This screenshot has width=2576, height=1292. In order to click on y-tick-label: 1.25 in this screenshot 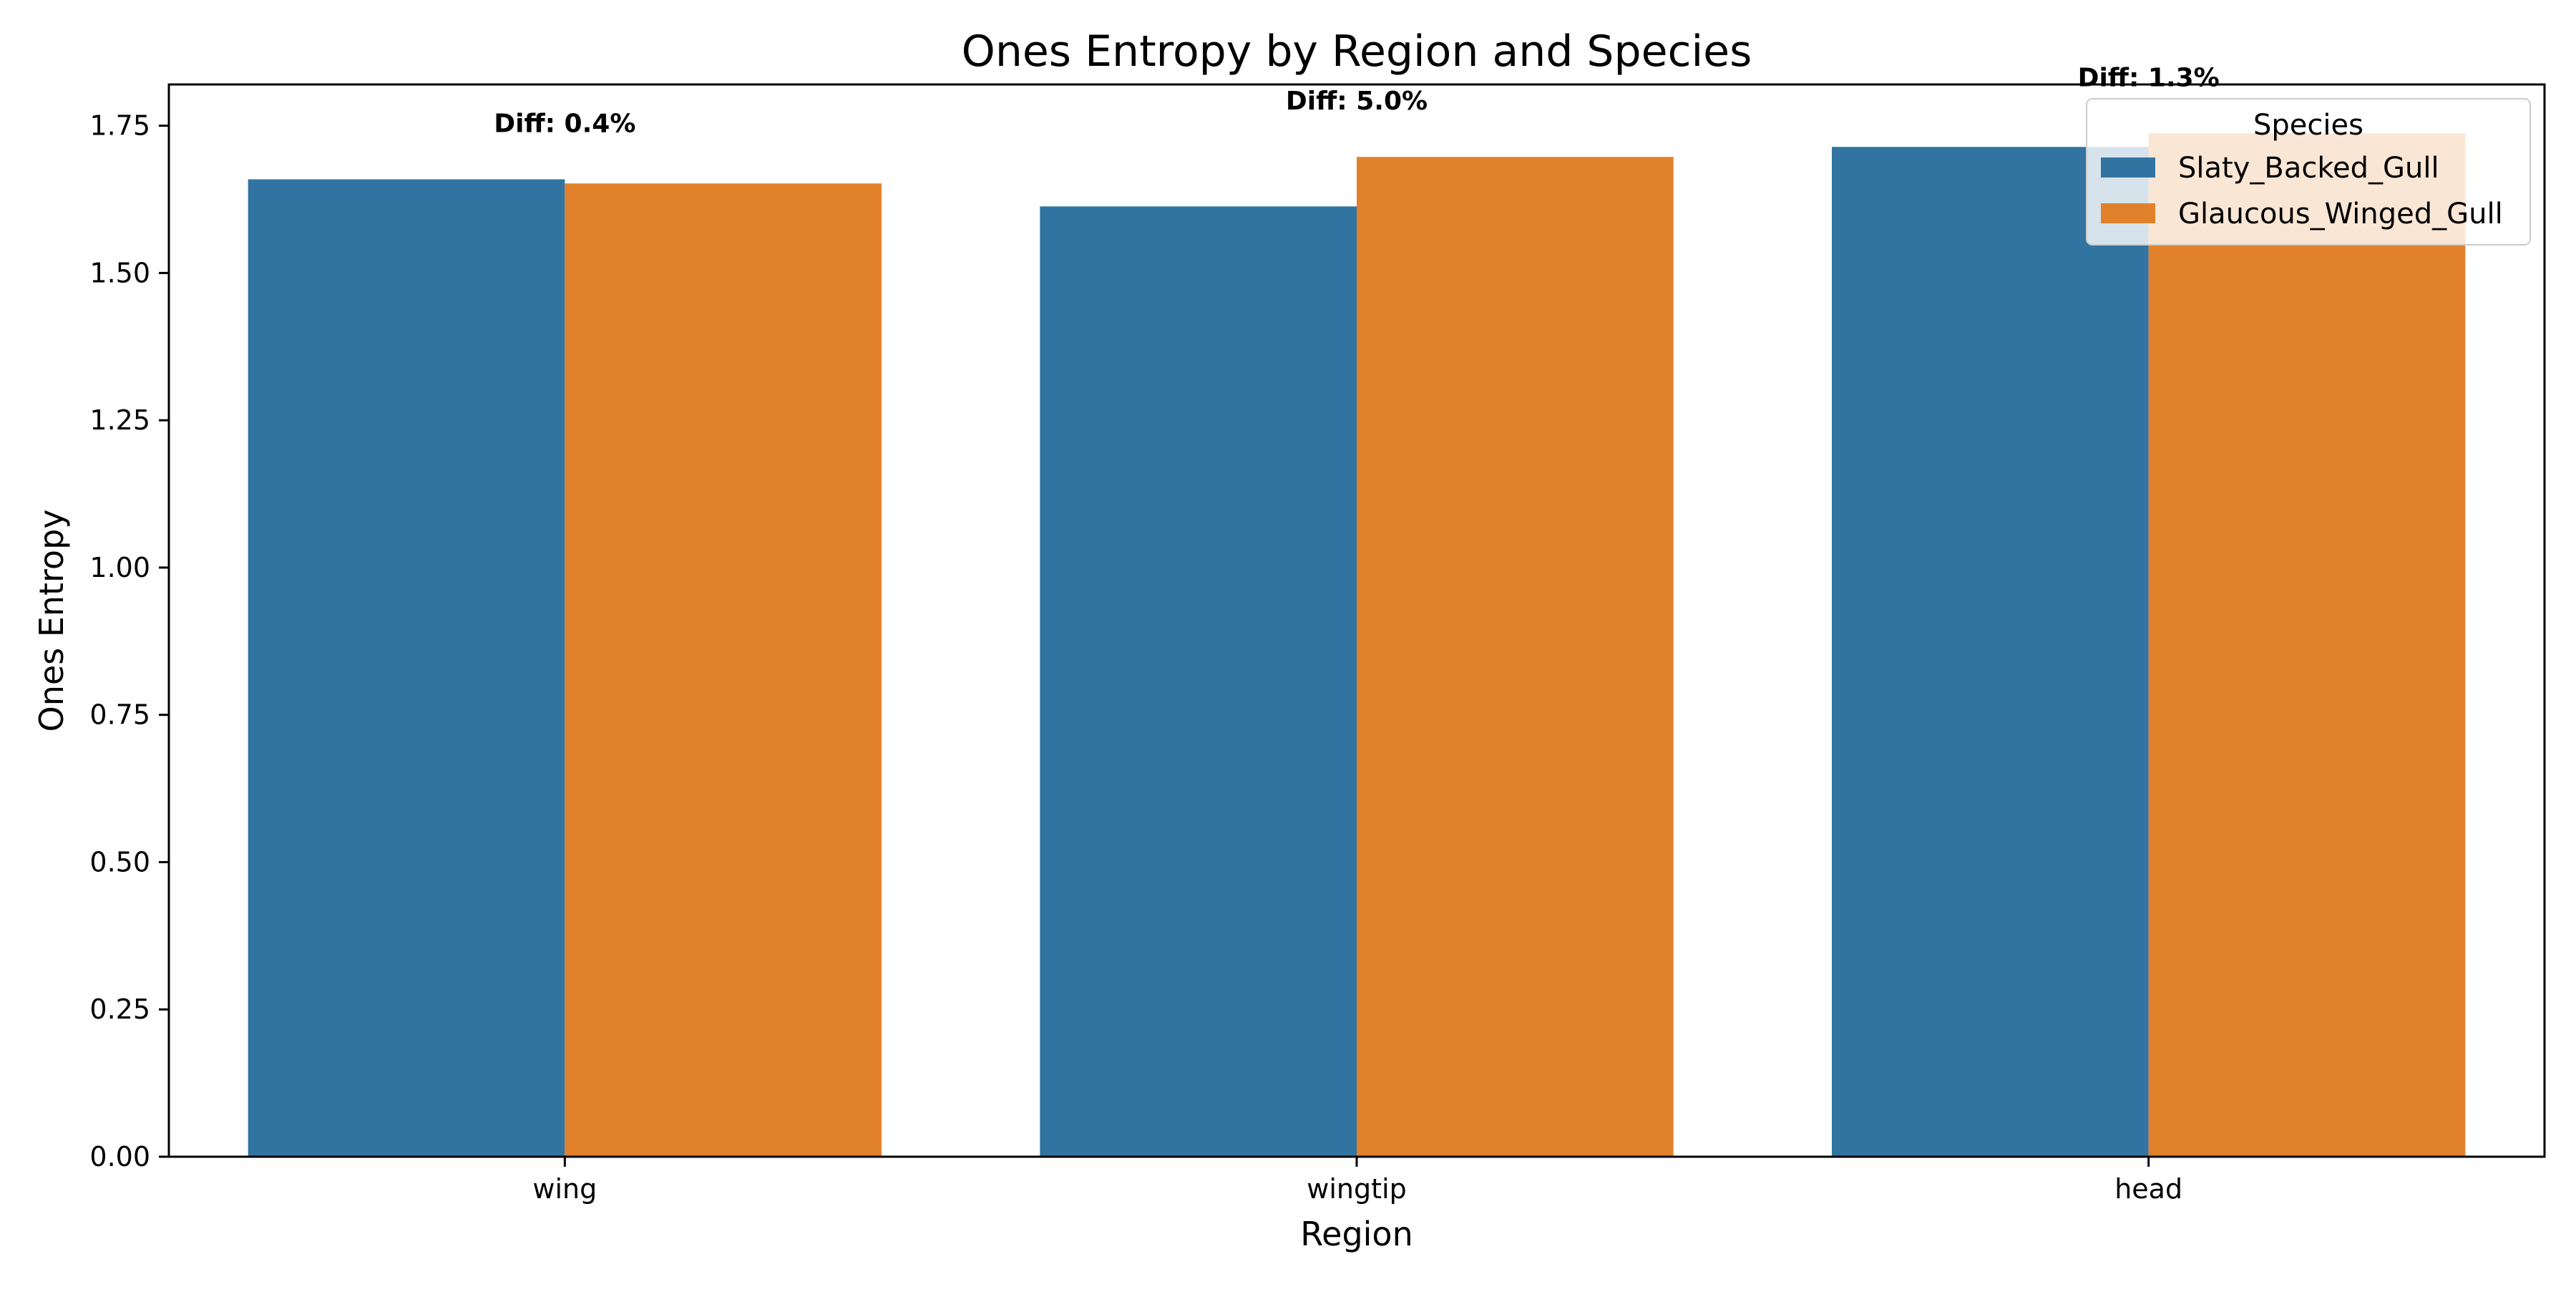, I will do `click(119, 420)`.